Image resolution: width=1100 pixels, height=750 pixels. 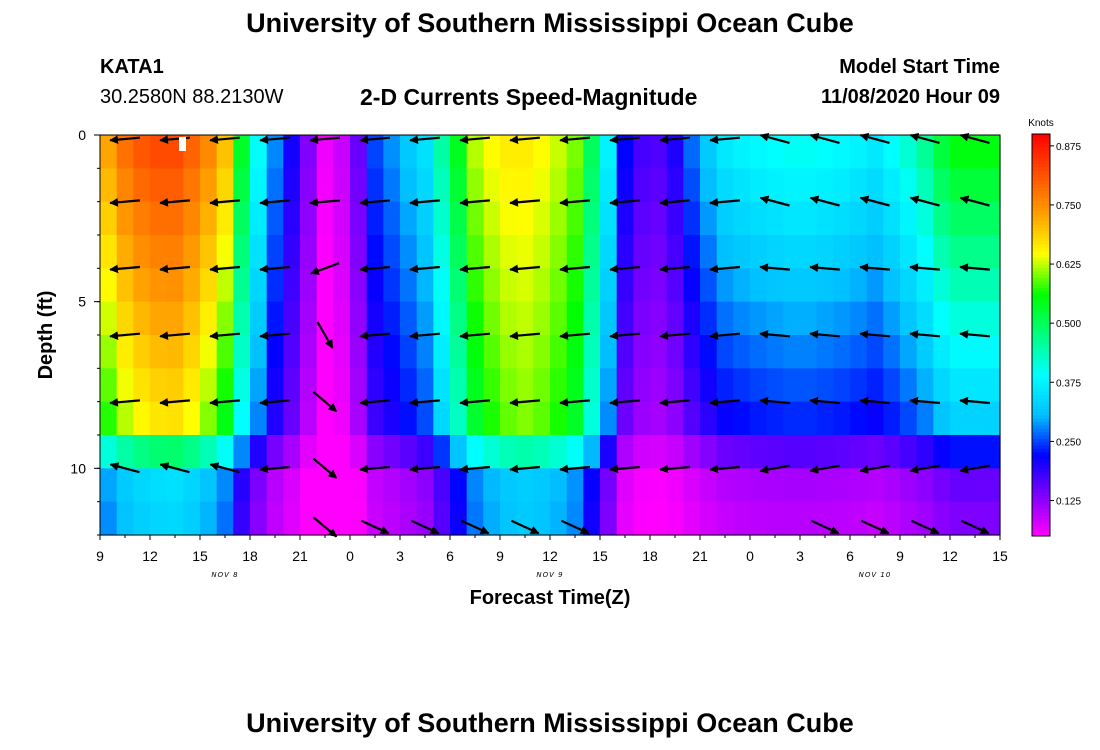 I want to click on x-tick-label: 15, so click(x=600, y=556).